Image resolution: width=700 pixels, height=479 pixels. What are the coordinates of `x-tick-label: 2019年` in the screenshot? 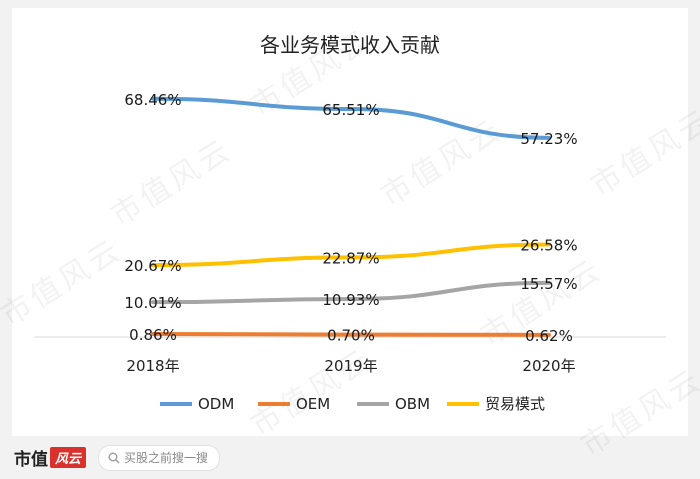 It's located at (350, 366).